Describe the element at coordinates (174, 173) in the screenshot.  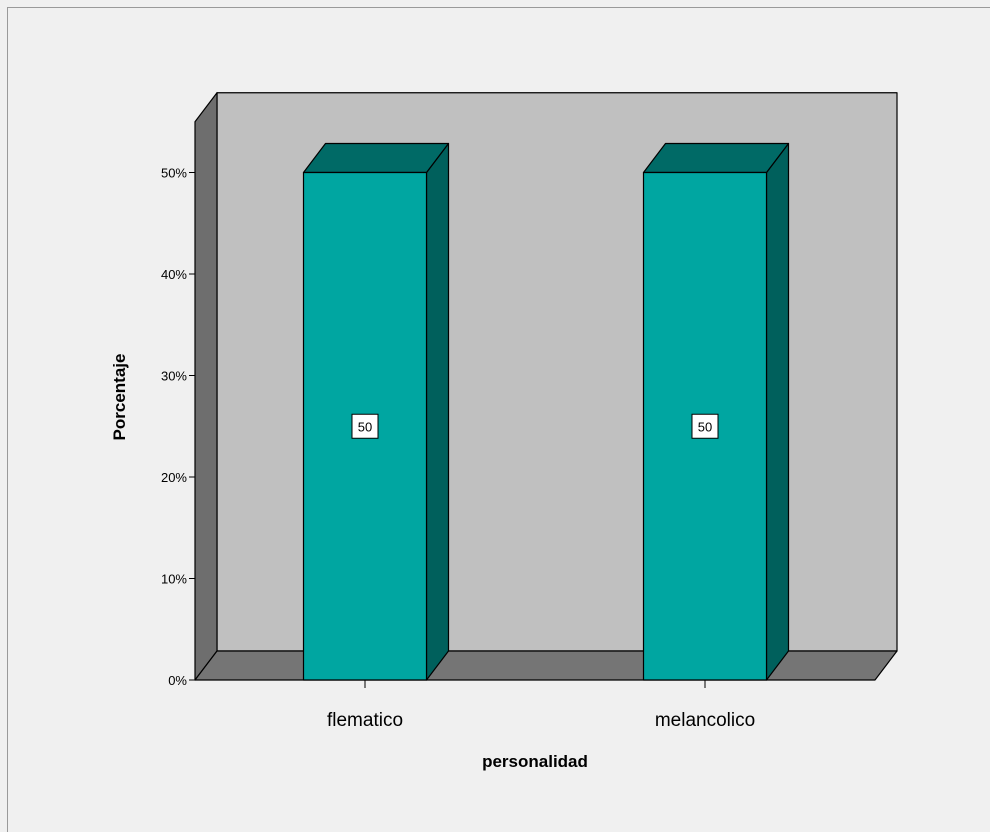
I see `y-tick-label: 50%` at that location.